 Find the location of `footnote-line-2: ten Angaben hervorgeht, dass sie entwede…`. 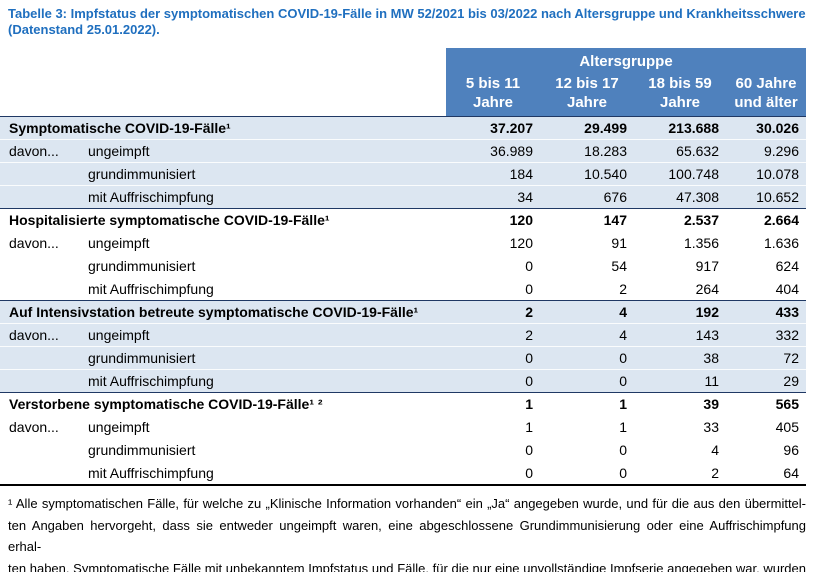

footnote-line-2: ten Angaben hervorgeht, dass sie entwede… is located at coordinates (407, 536).